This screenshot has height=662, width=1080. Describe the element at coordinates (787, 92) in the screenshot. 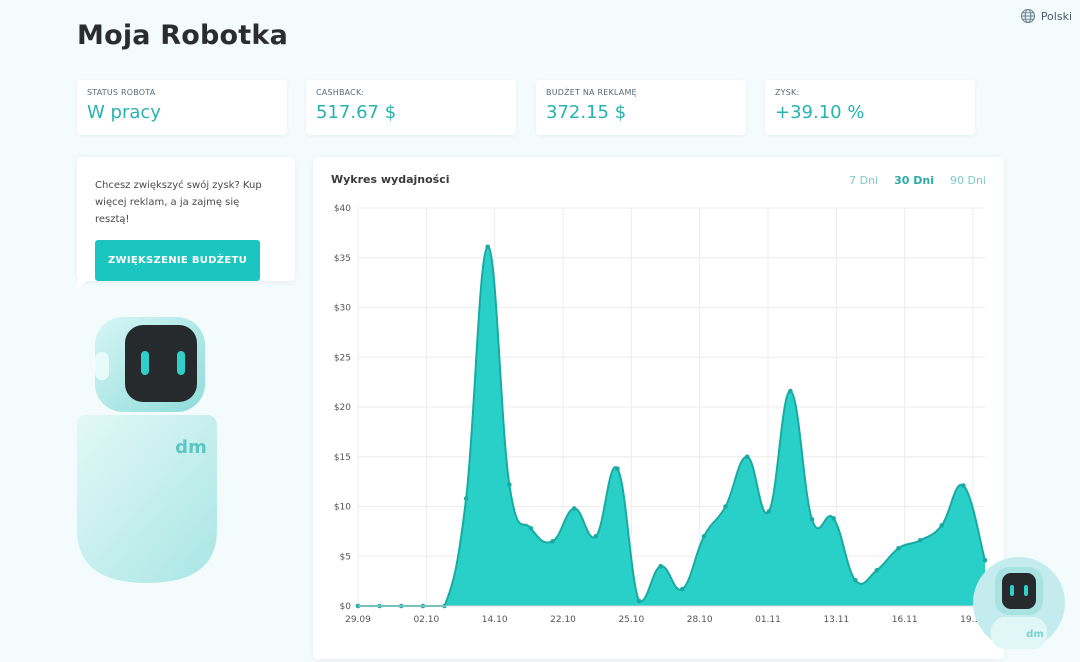

I see `stat-label: ZYSK:` at that location.